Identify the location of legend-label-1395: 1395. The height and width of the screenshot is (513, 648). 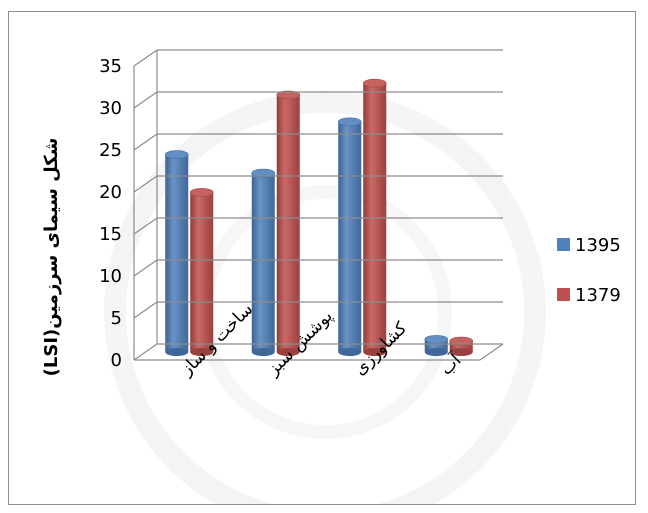
(598, 245).